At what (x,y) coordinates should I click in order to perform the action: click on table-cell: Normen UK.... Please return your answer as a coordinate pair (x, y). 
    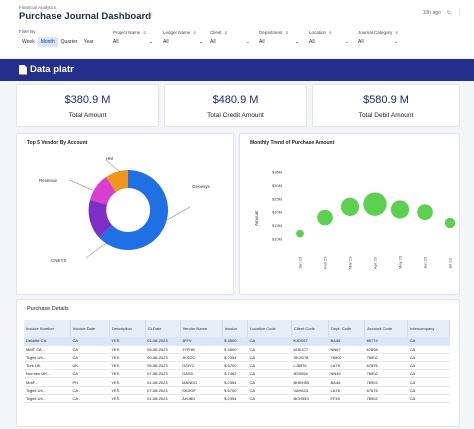
    Looking at the image, I should click on (47, 374).